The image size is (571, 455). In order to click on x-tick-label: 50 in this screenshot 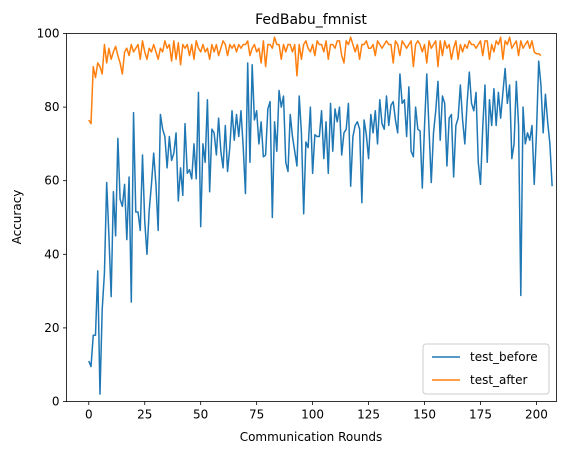, I will do `click(200, 415)`.